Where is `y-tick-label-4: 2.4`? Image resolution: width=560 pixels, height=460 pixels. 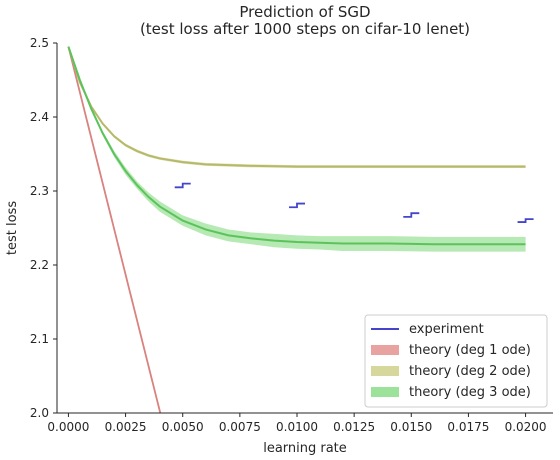 y-tick-label-4: 2.4 is located at coordinates (39, 117).